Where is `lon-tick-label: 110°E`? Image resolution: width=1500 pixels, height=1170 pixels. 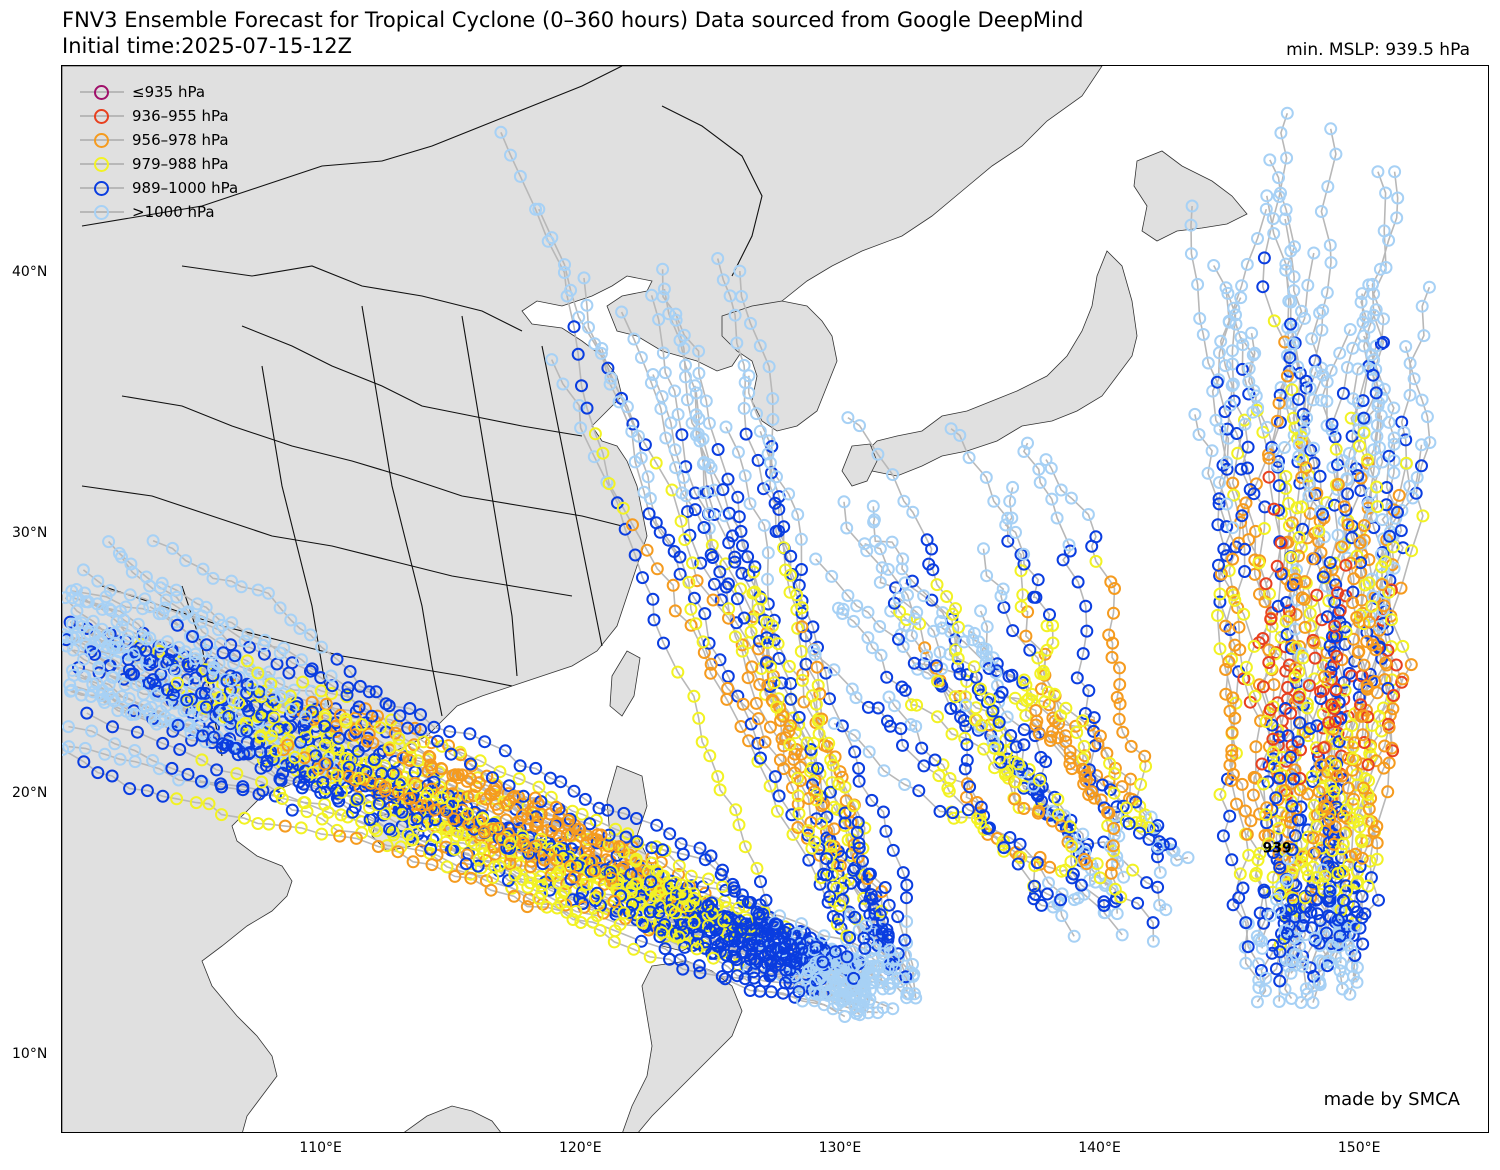 lon-tick-label: 110°E is located at coordinates (320, 1148).